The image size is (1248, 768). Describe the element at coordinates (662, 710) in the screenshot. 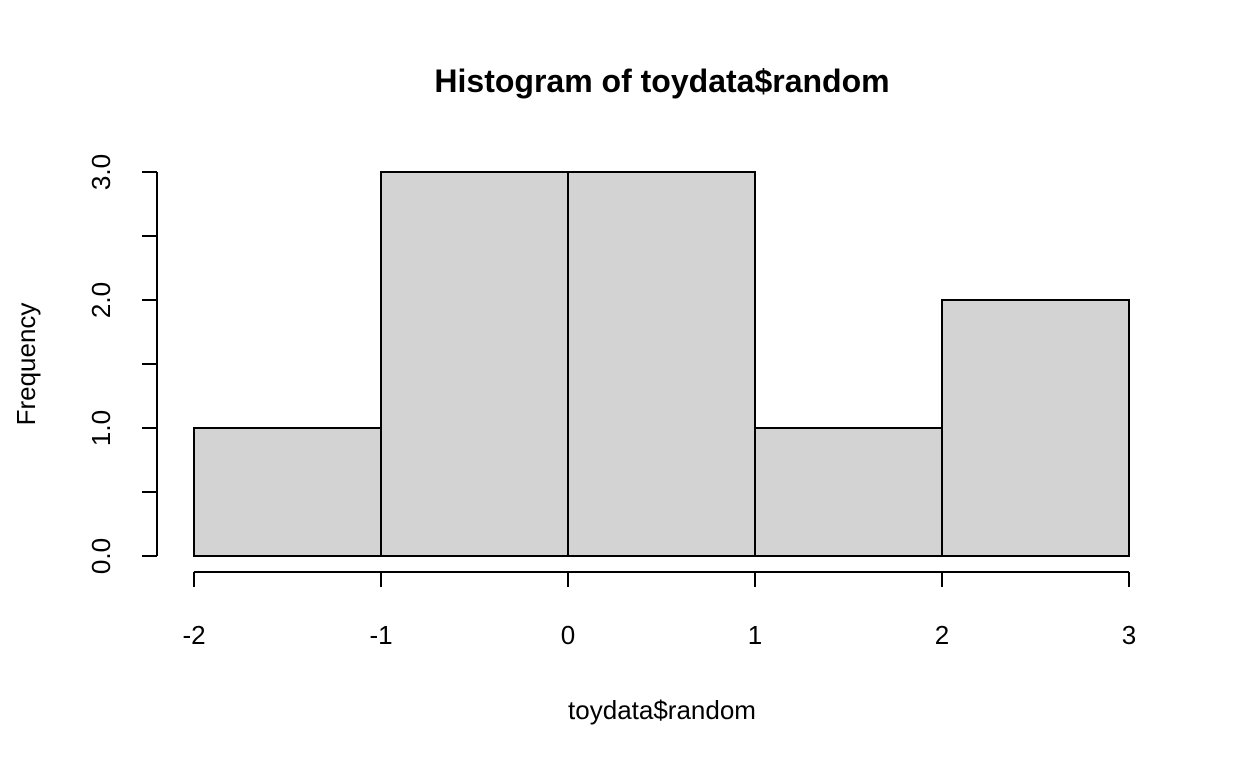

I see `x-axis-label: toydata$random` at that location.